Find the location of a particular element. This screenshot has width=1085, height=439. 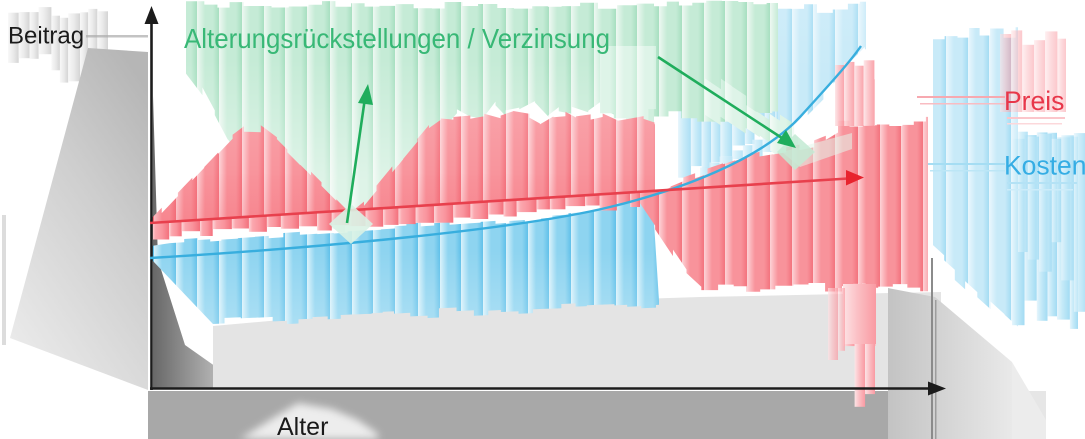

svg-text: Kosten is located at coordinates (1044, 166).